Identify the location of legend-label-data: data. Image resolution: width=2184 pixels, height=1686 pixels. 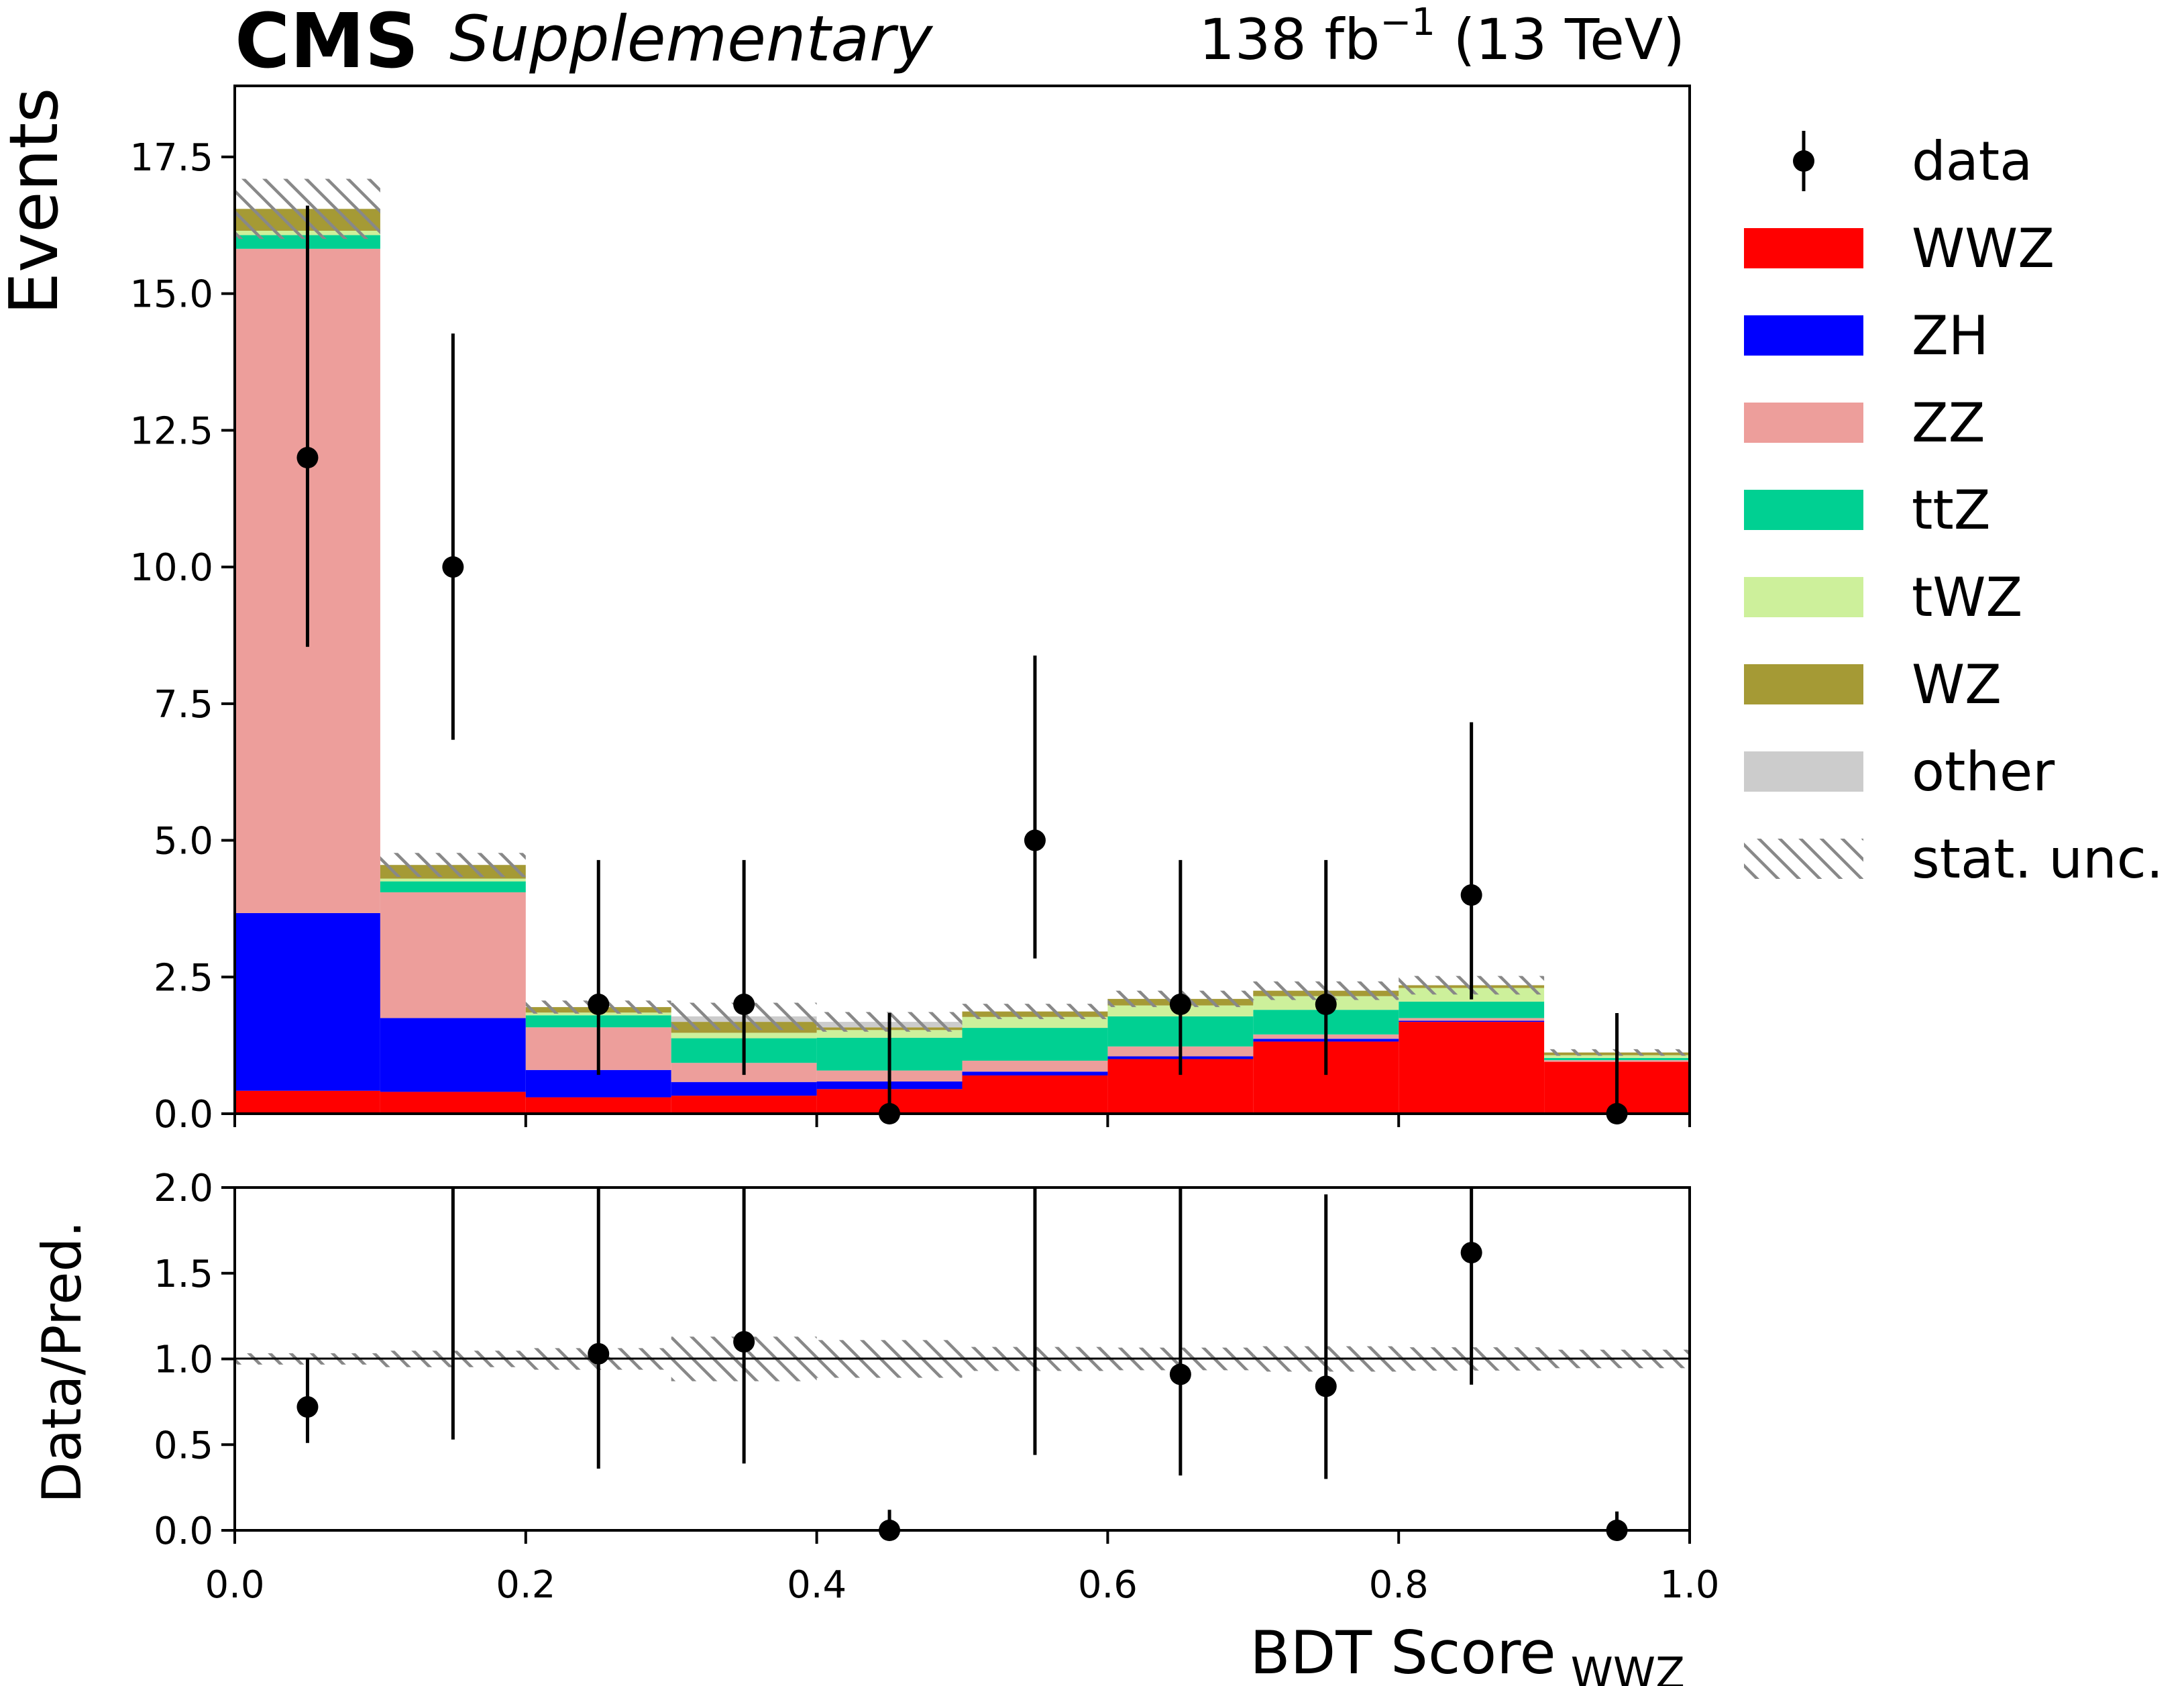
(1972, 162).